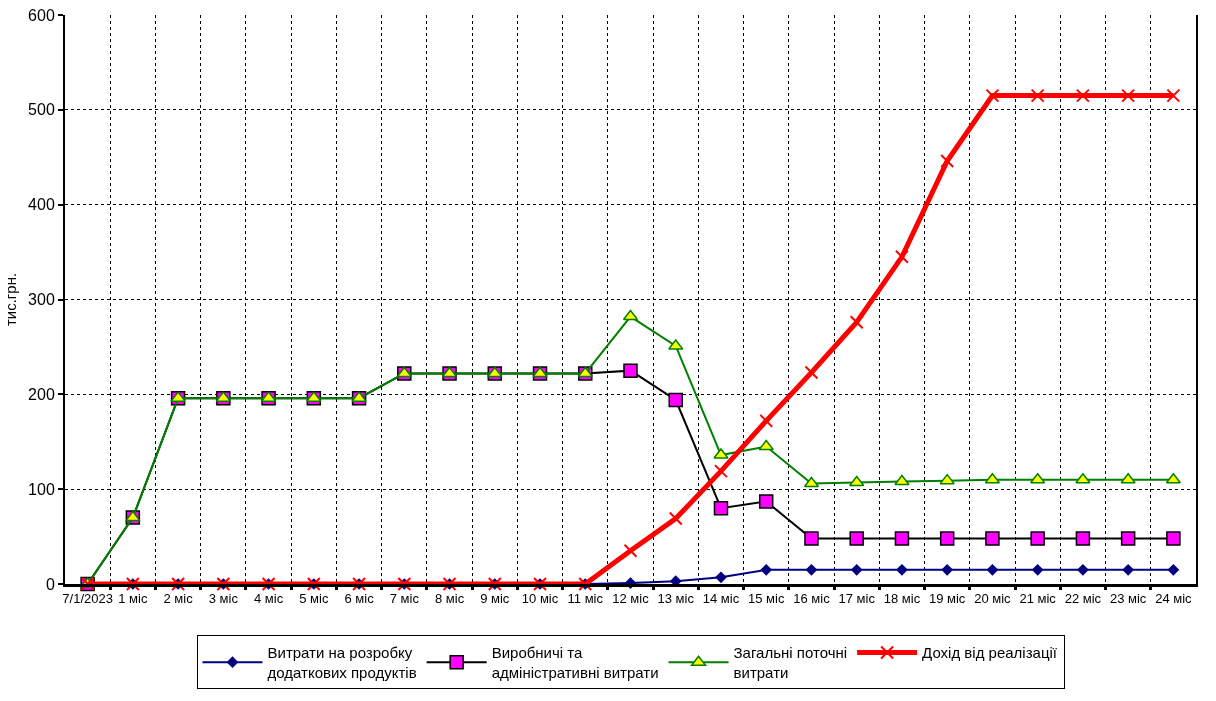  Describe the element at coordinates (766, 598) in the screenshot. I see `x-tick-label: 15 міс` at that location.